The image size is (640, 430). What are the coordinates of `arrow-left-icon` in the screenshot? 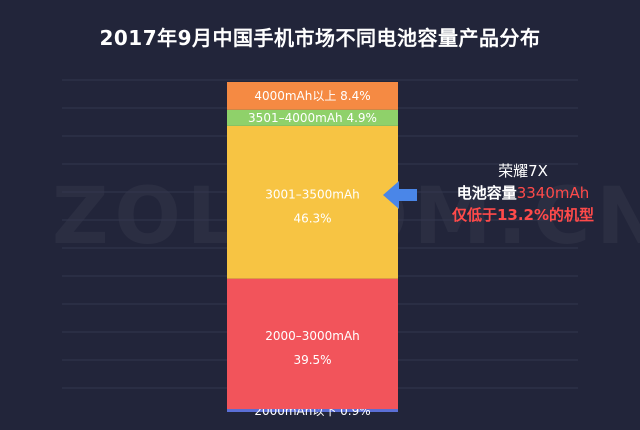 It's located at (400, 195).